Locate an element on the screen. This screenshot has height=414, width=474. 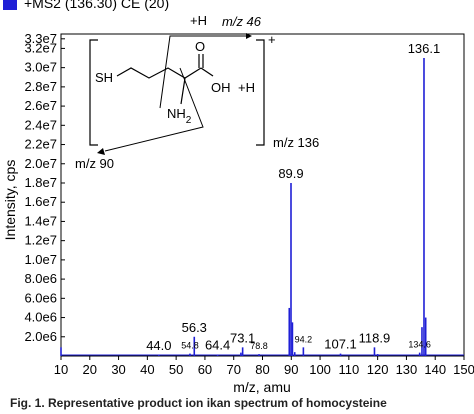
y-tick-label-10: 2.2e7 is located at coordinates (40, 144).